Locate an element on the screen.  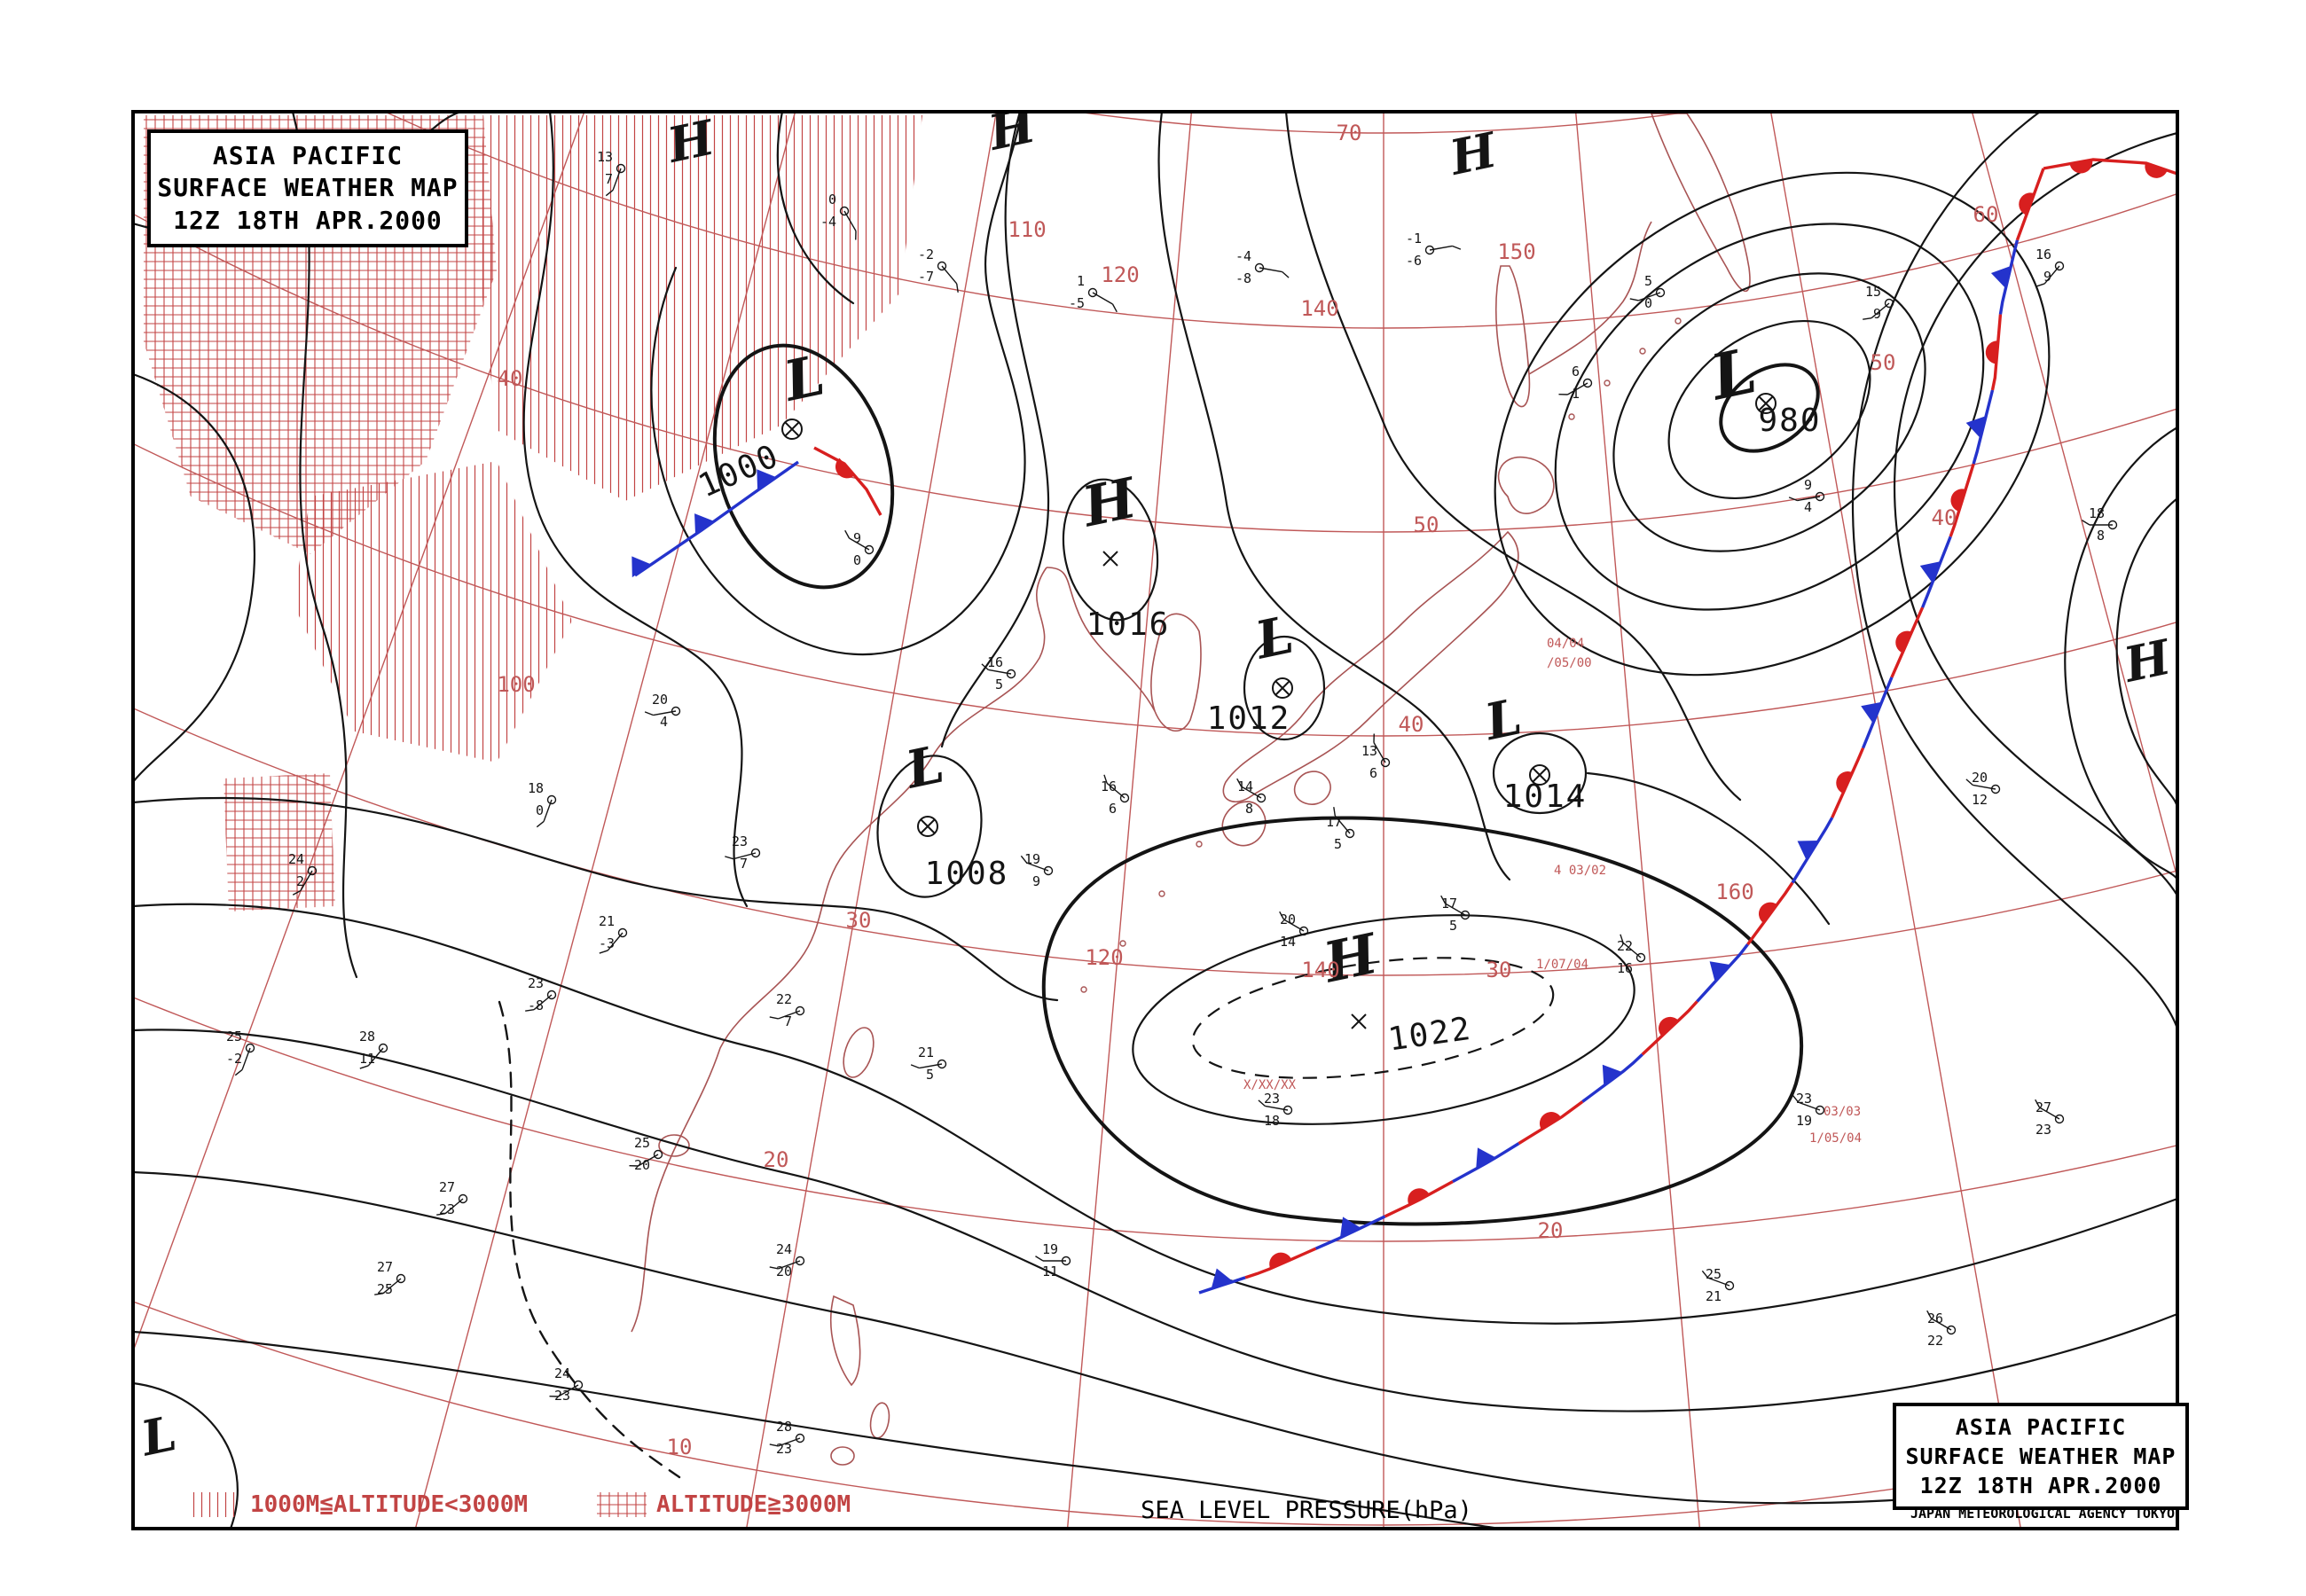
aux-label: 1/05/04 is located at coordinates (1836, 1139).